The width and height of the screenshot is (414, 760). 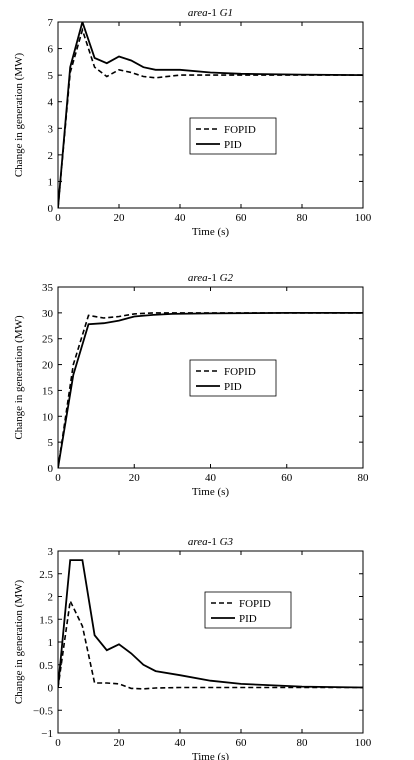 What do you see at coordinates (226, 13) in the screenshot?
I see `title-generator: G1` at bounding box center [226, 13].